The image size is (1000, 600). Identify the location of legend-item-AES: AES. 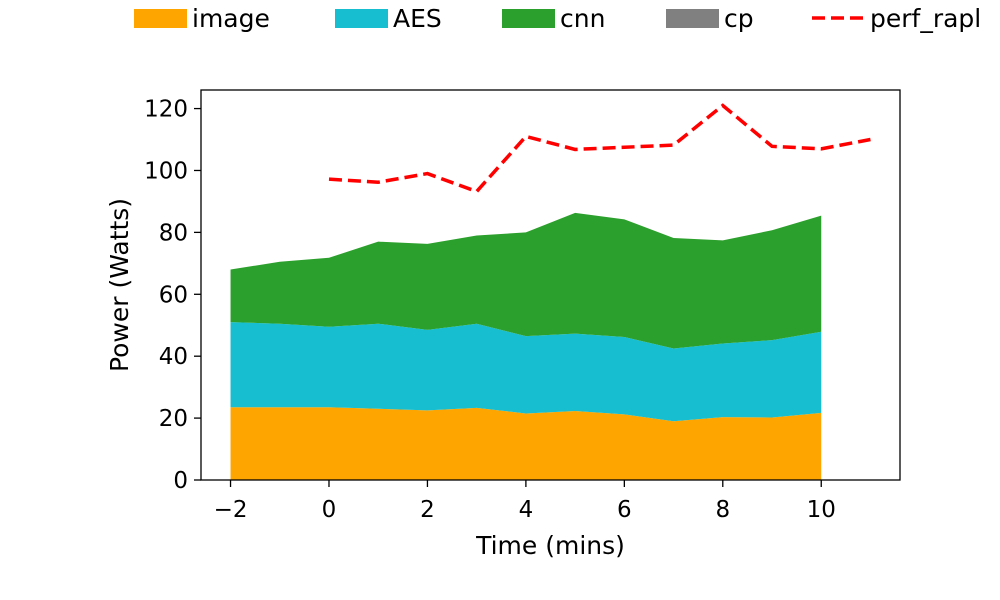
(388, 18).